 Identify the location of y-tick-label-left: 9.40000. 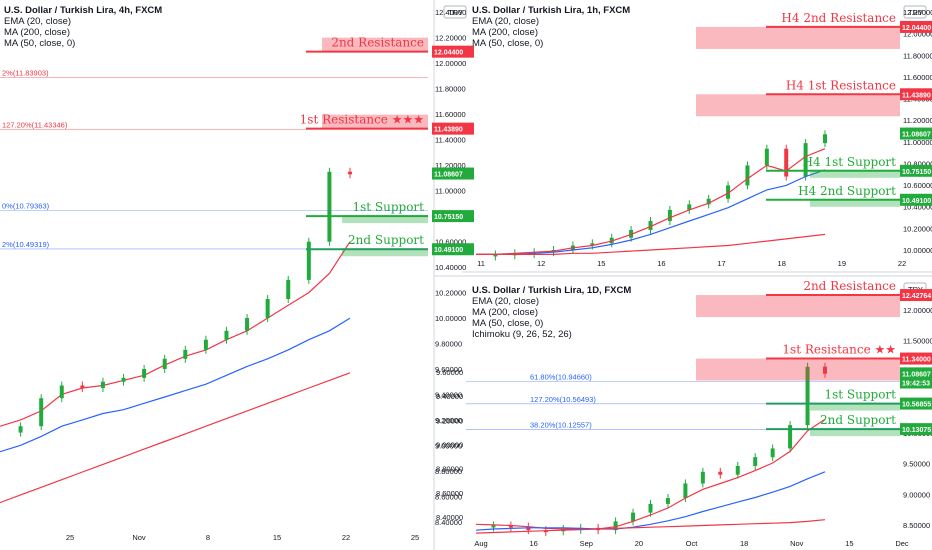
(449, 396).